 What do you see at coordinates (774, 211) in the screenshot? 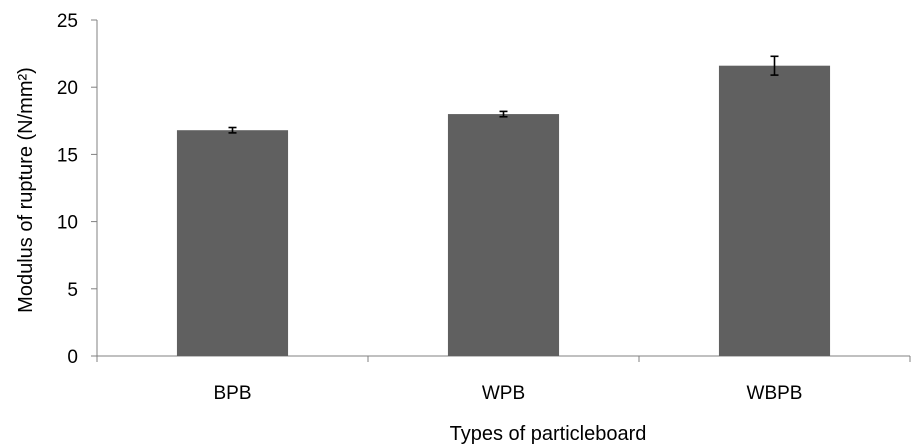
I see `bar-wbpb` at bounding box center [774, 211].